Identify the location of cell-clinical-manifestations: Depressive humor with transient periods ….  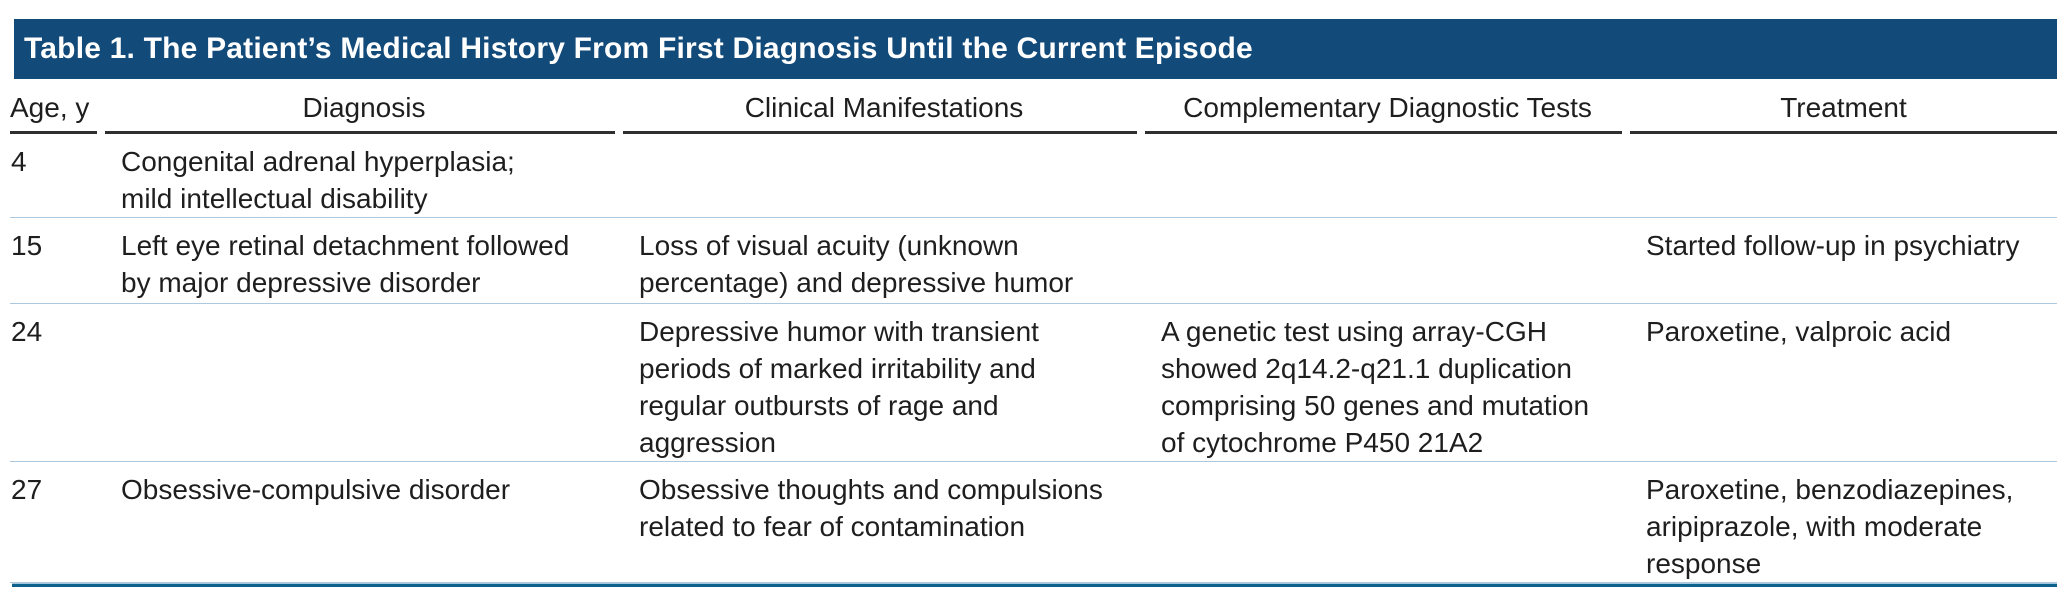
(839, 387).